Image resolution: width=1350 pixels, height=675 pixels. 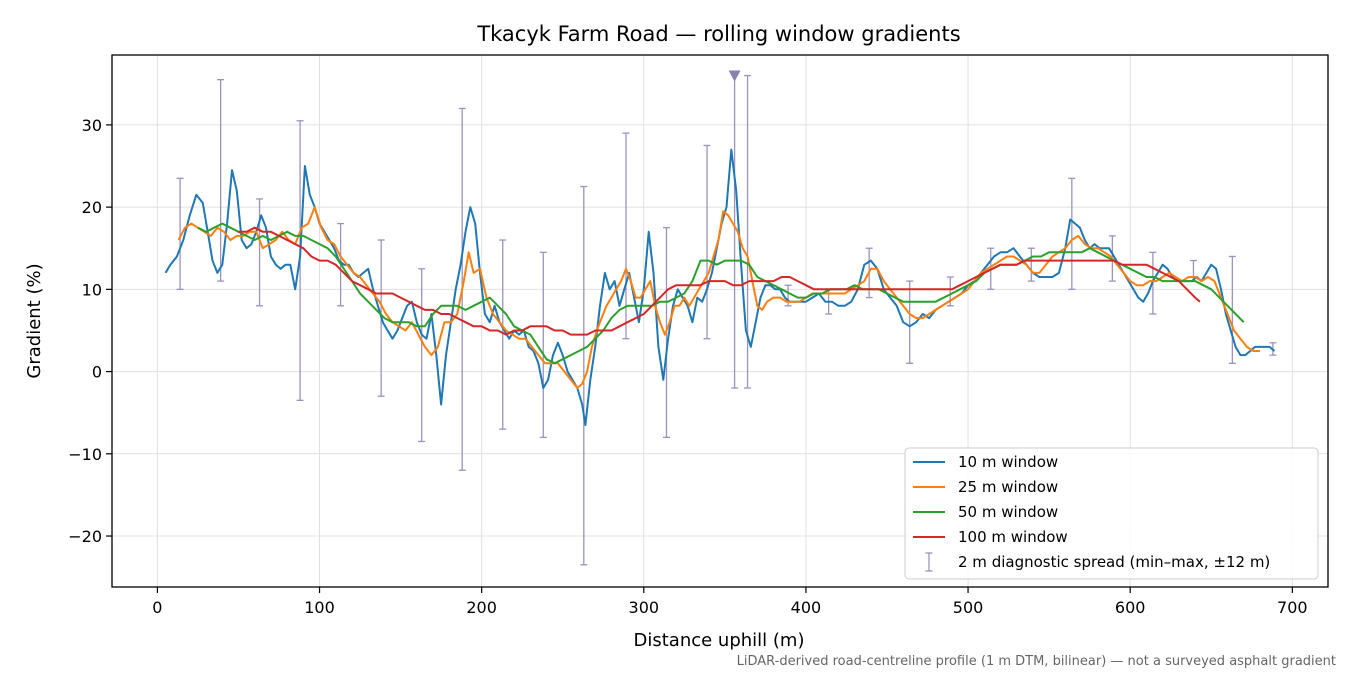 What do you see at coordinates (1292, 607) in the screenshot?
I see `x-tick-label: 700` at bounding box center [1292, 607].